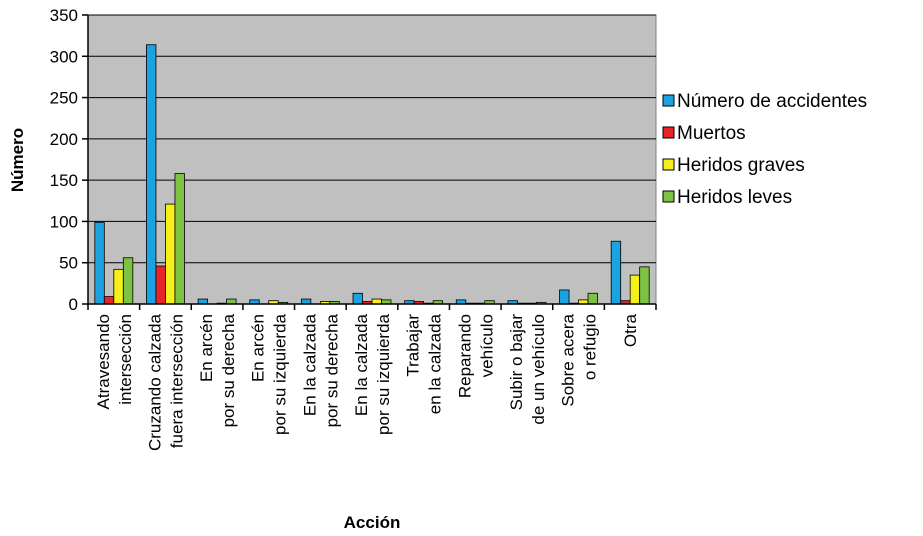 This screenshot has height=536, width=923. I want to click on x-category-label: Subir o bajar, so click(516, 362).